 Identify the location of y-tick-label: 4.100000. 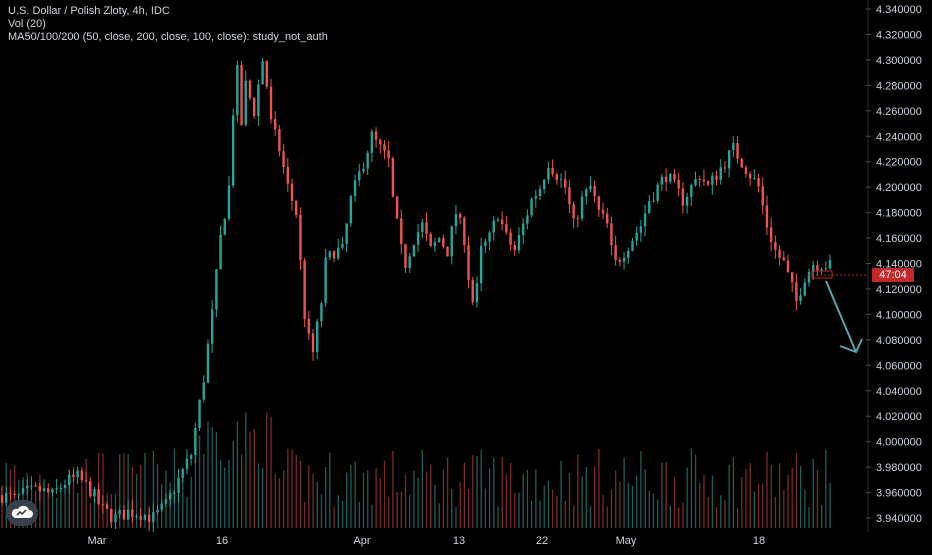
(899, 315).